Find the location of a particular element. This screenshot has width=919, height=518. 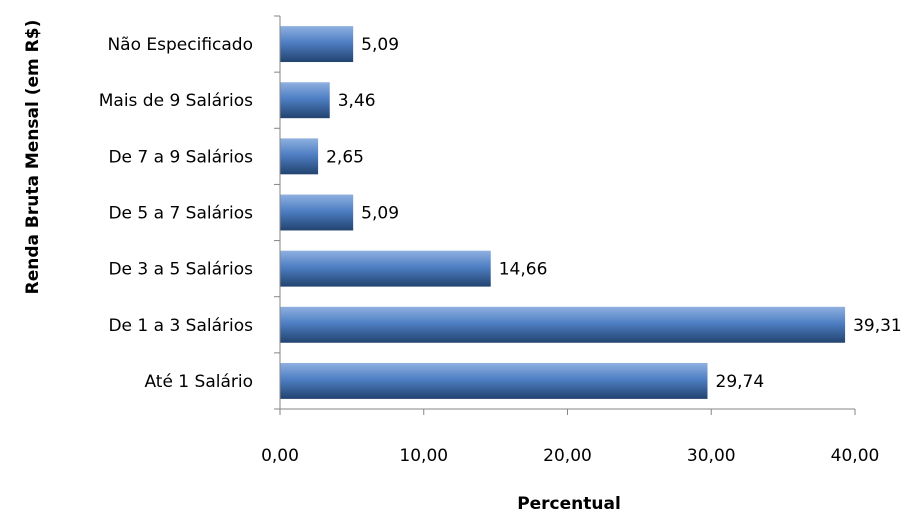

category-tick-label: Não Especificado is located at coordinates (180, 45).